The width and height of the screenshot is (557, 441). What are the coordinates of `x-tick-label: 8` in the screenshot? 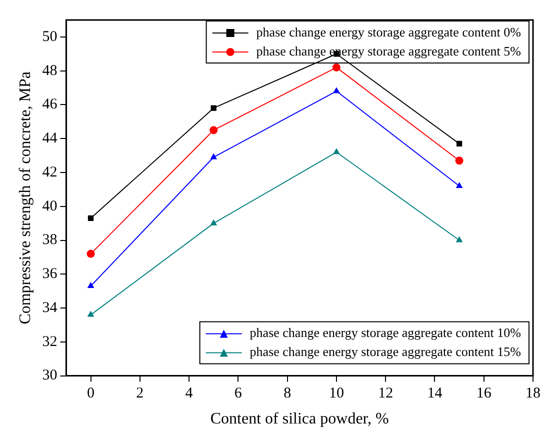 It's located at (288, 394).